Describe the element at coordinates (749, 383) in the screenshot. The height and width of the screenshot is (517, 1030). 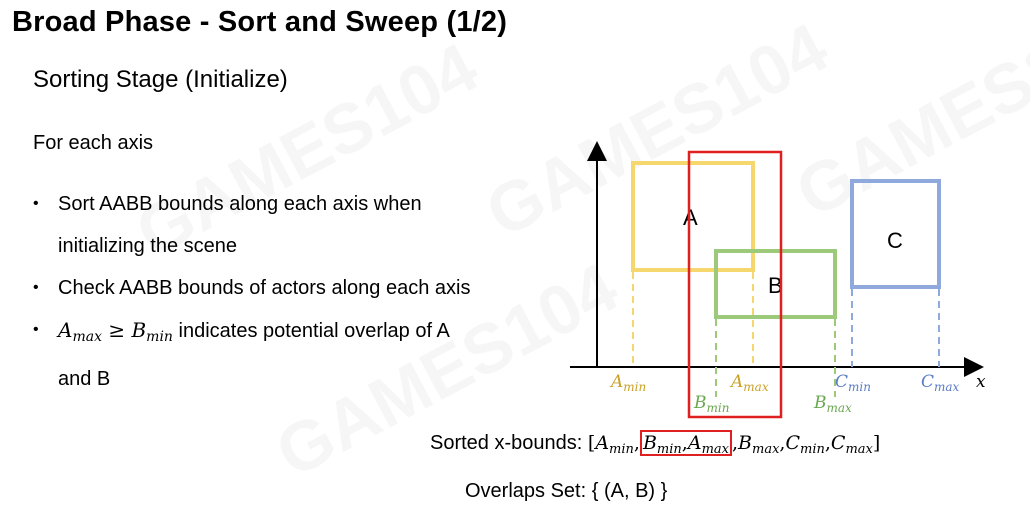
I see `bound-label-a-max: Amax` at that location.